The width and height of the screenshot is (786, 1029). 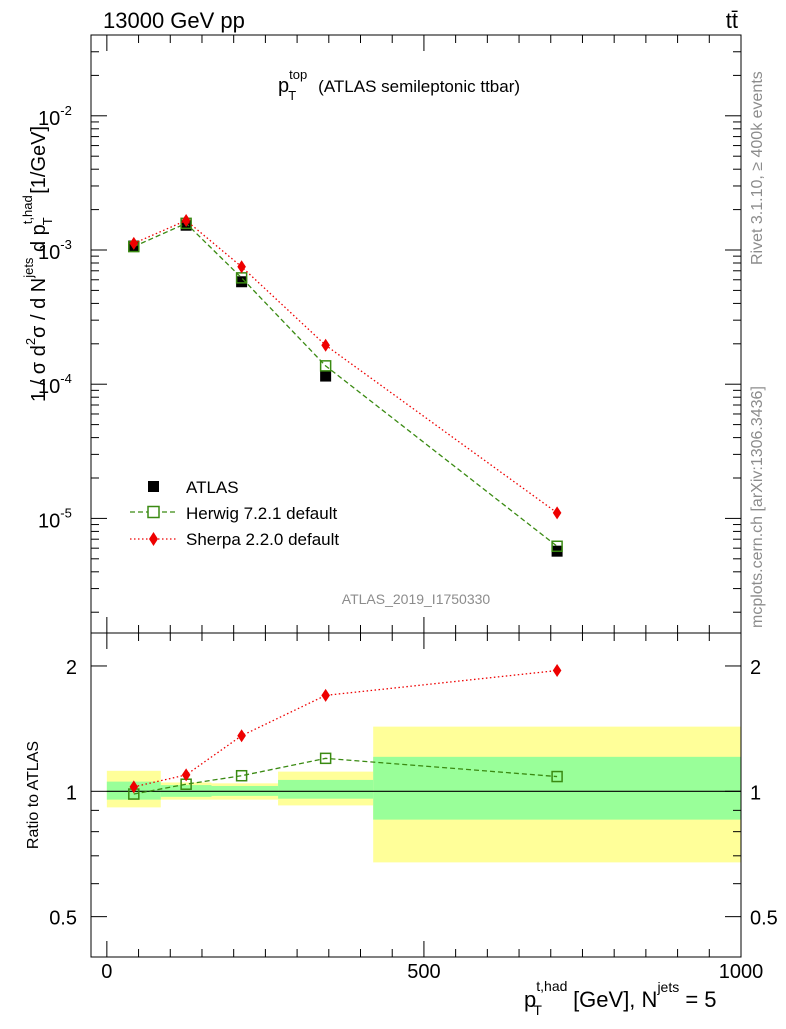 I want to click on legend-herwig-label: Herwig 7.2.1 default, so click(x=261, y=513).